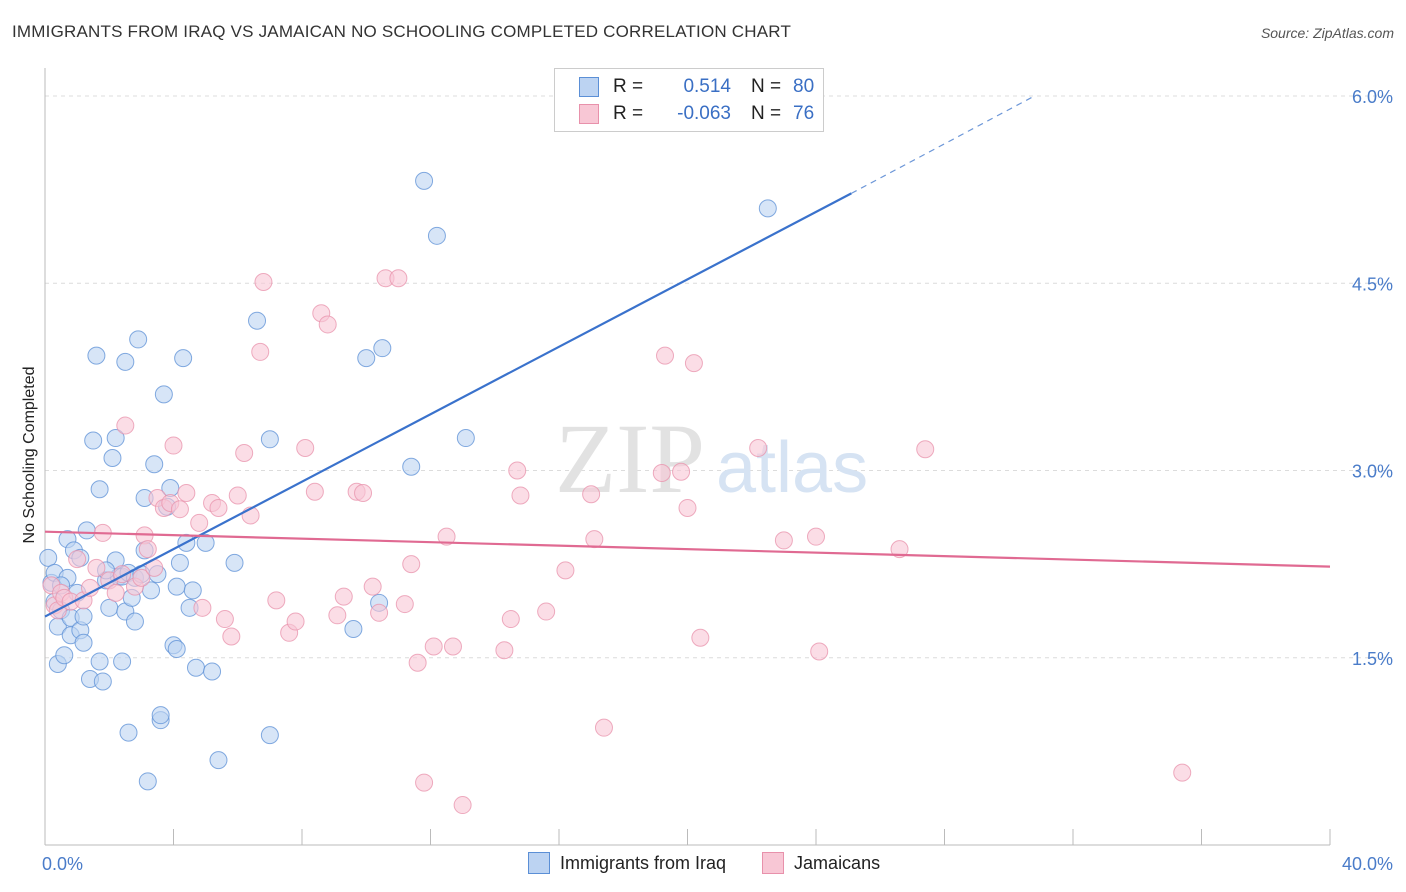  Describe the element at coordinates (804, 113) in the screenshot. I see `n-value: 76` at that location.